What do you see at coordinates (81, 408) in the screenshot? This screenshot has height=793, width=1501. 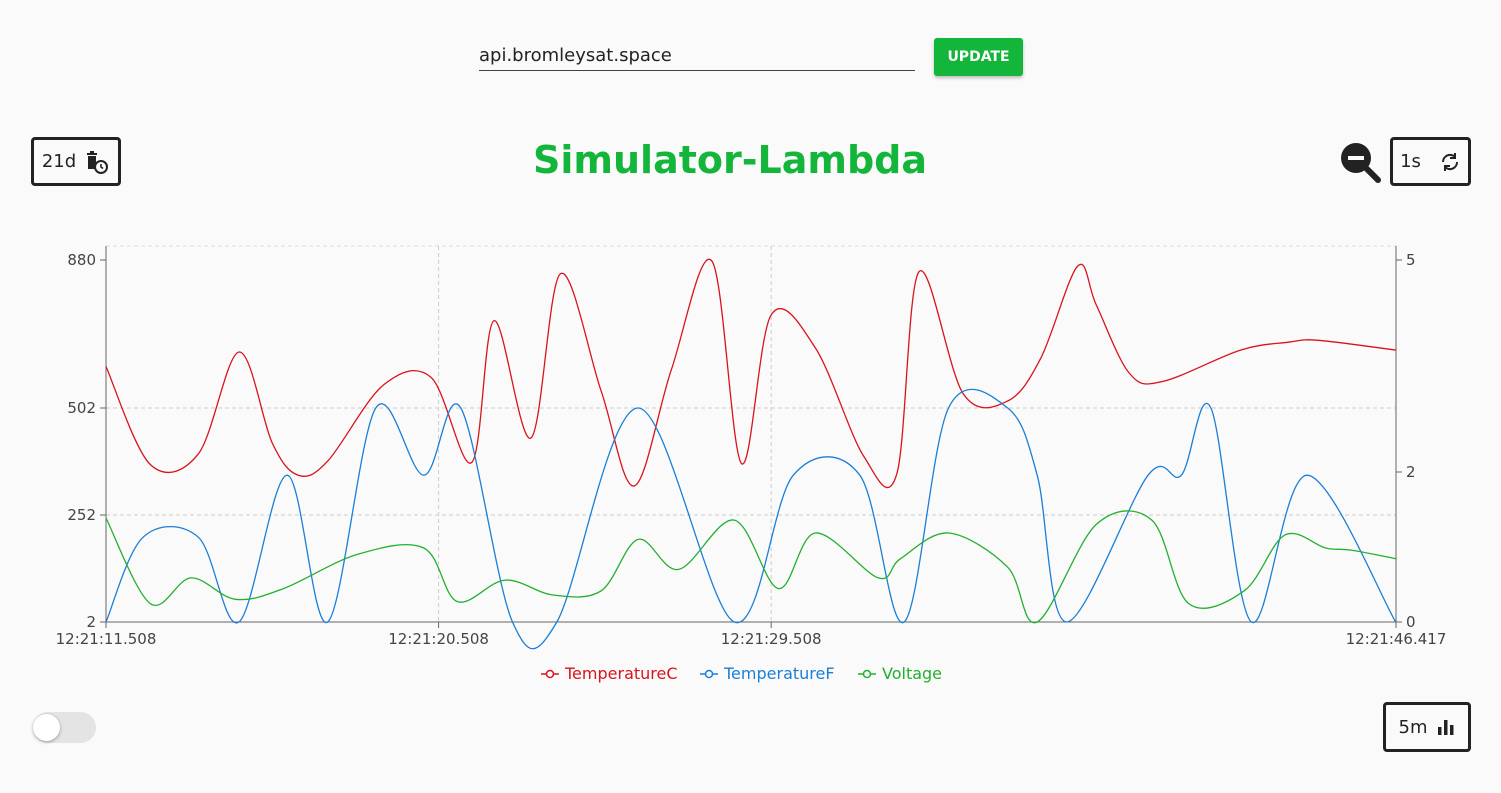 I see `y-left-tick-label: 502` at bounding box center [81, 408].